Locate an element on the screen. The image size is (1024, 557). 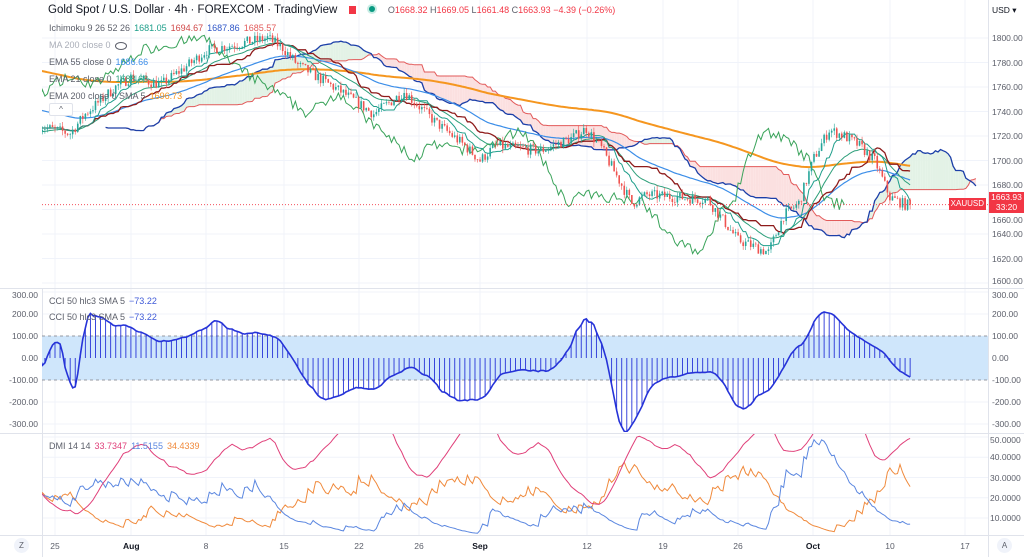
legend-ema55: EMA 55 close 0 1686.66 is located at coordinates (164, 62).